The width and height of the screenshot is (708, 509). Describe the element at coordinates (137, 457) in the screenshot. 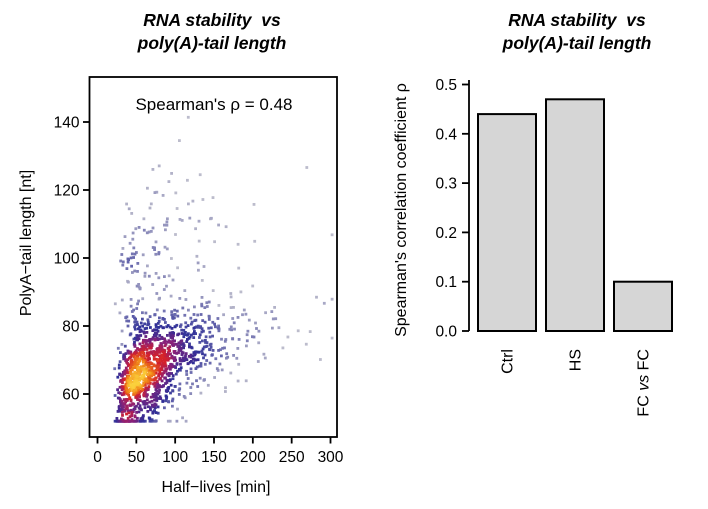

I see `x-tick-label: 50` at that location.